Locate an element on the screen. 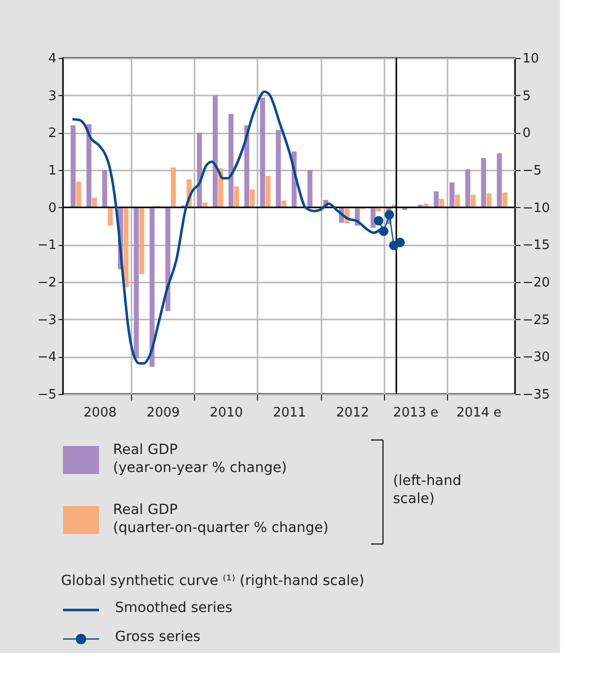  x-tick-label: 2013 e is located at coordinates (415, 413).